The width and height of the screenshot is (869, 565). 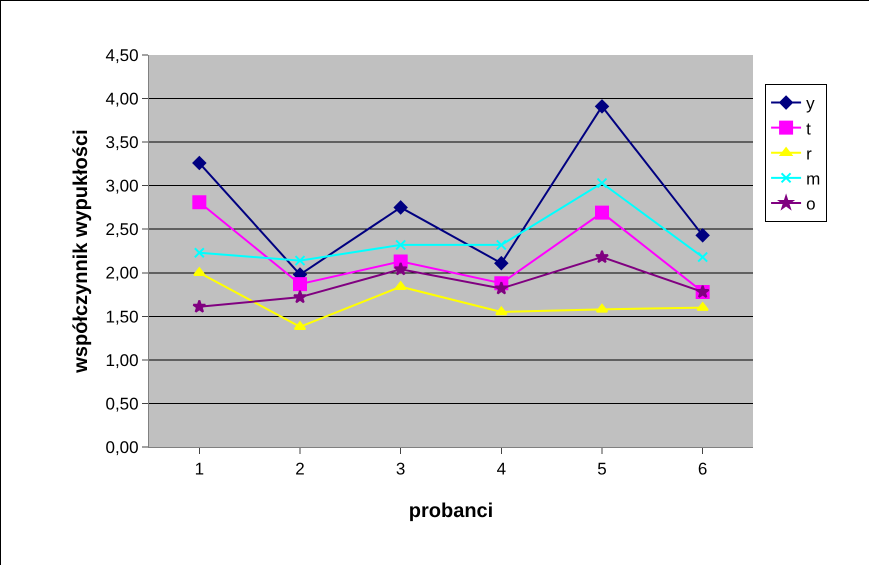 What do you see at coordinates (122, 360) in the screenshot?
I see `y-tick-label: 1,00` at bounding box center [122, 360].